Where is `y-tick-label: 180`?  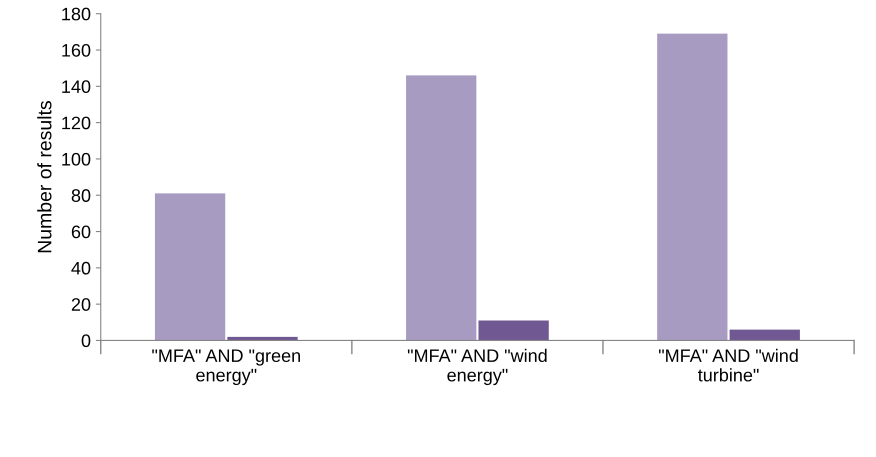
y-tick-label: 180 is located at coordinates (76, 14).